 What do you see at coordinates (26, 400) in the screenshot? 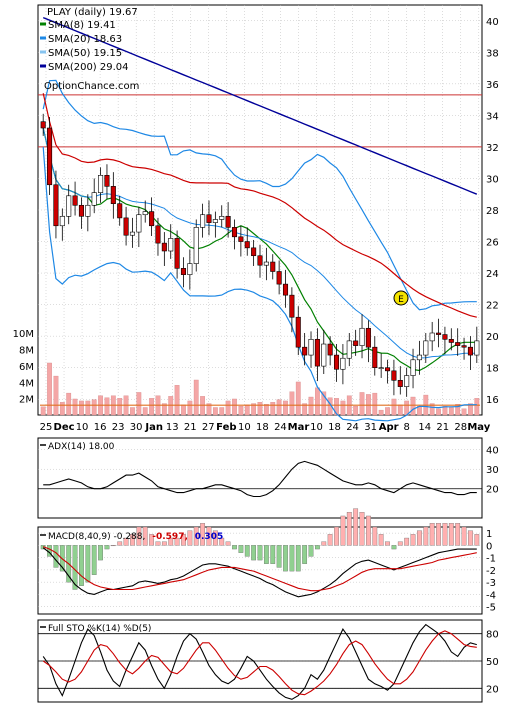
I see `volume-tick-label: 2M` at bounding box center [26, 400].